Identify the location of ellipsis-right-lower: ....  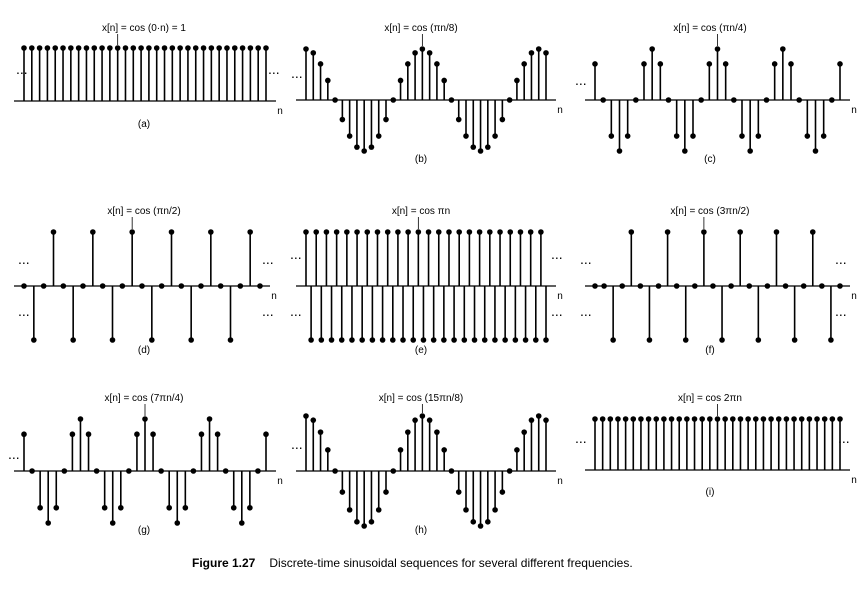
(557, 311).